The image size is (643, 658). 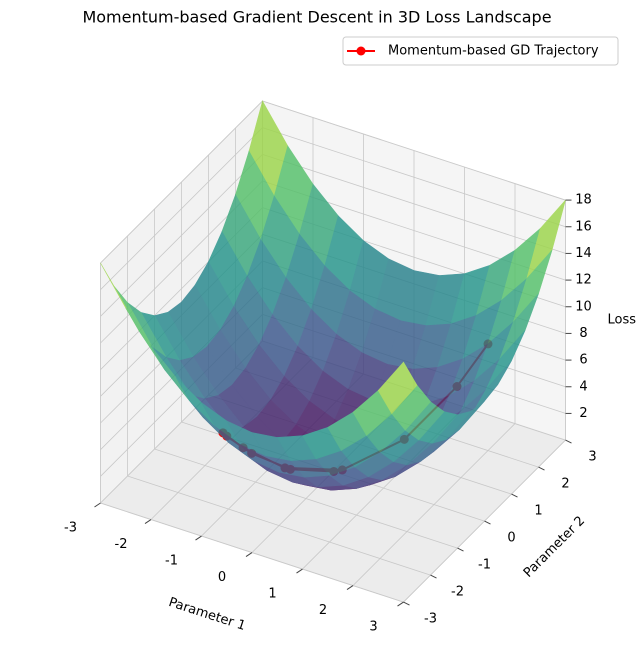 I want to click on legend-label: Momentum-based GD Trajectory, so click(x=493, y=51).